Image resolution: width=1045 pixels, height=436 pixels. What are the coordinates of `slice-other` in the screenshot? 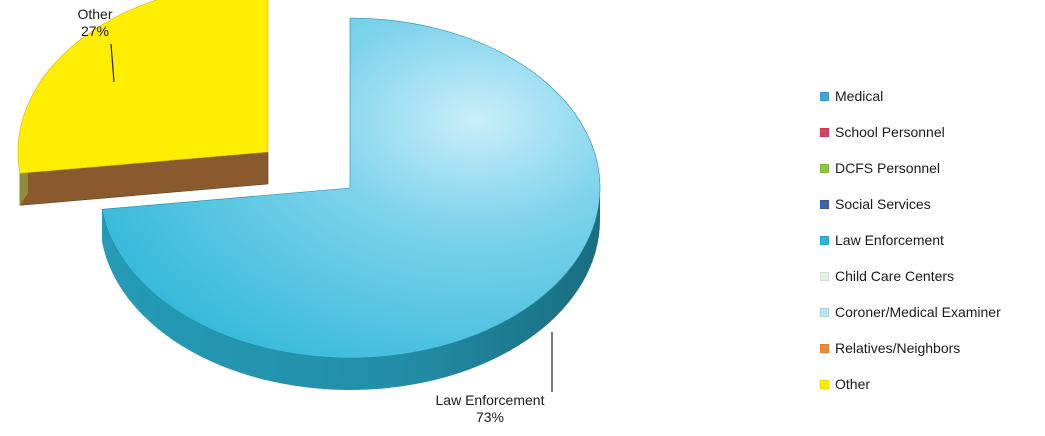 It's located at (143, 87).